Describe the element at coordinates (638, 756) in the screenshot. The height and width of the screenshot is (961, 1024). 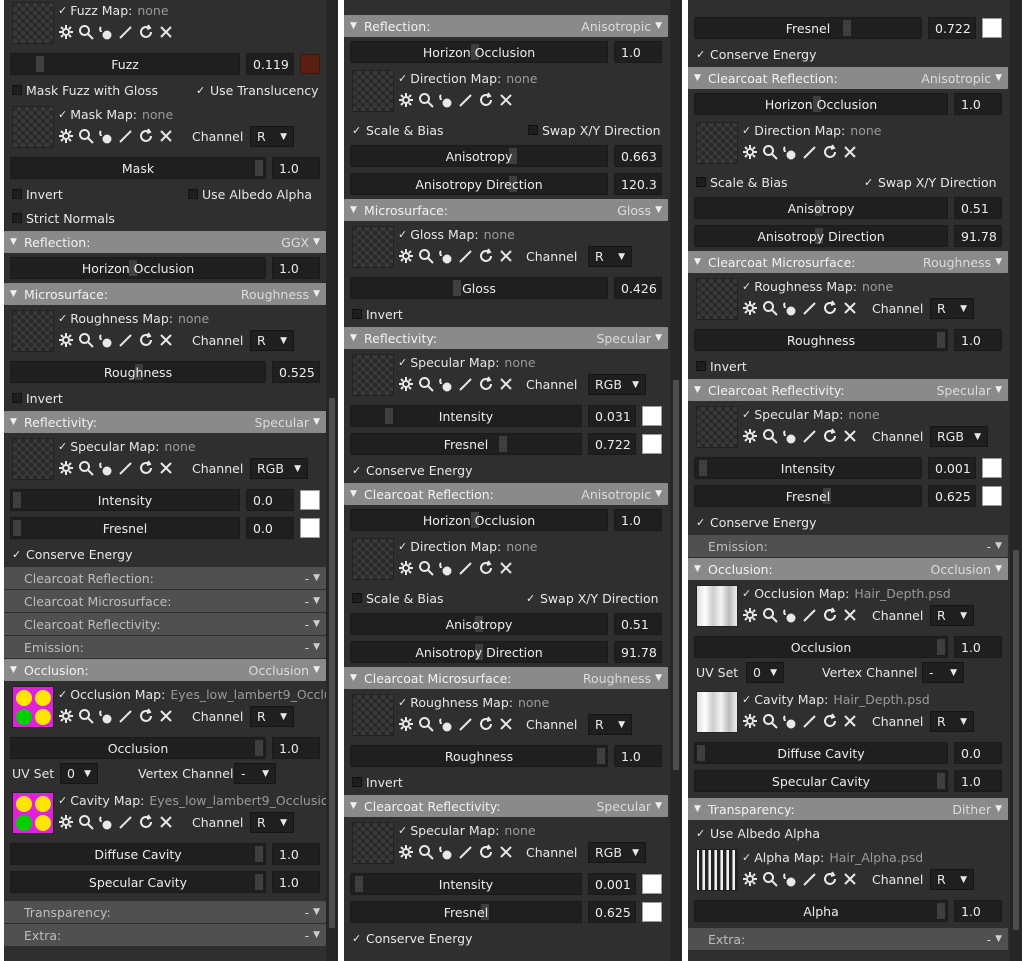
I see `cc-roughness-value: 1.0` at that location.